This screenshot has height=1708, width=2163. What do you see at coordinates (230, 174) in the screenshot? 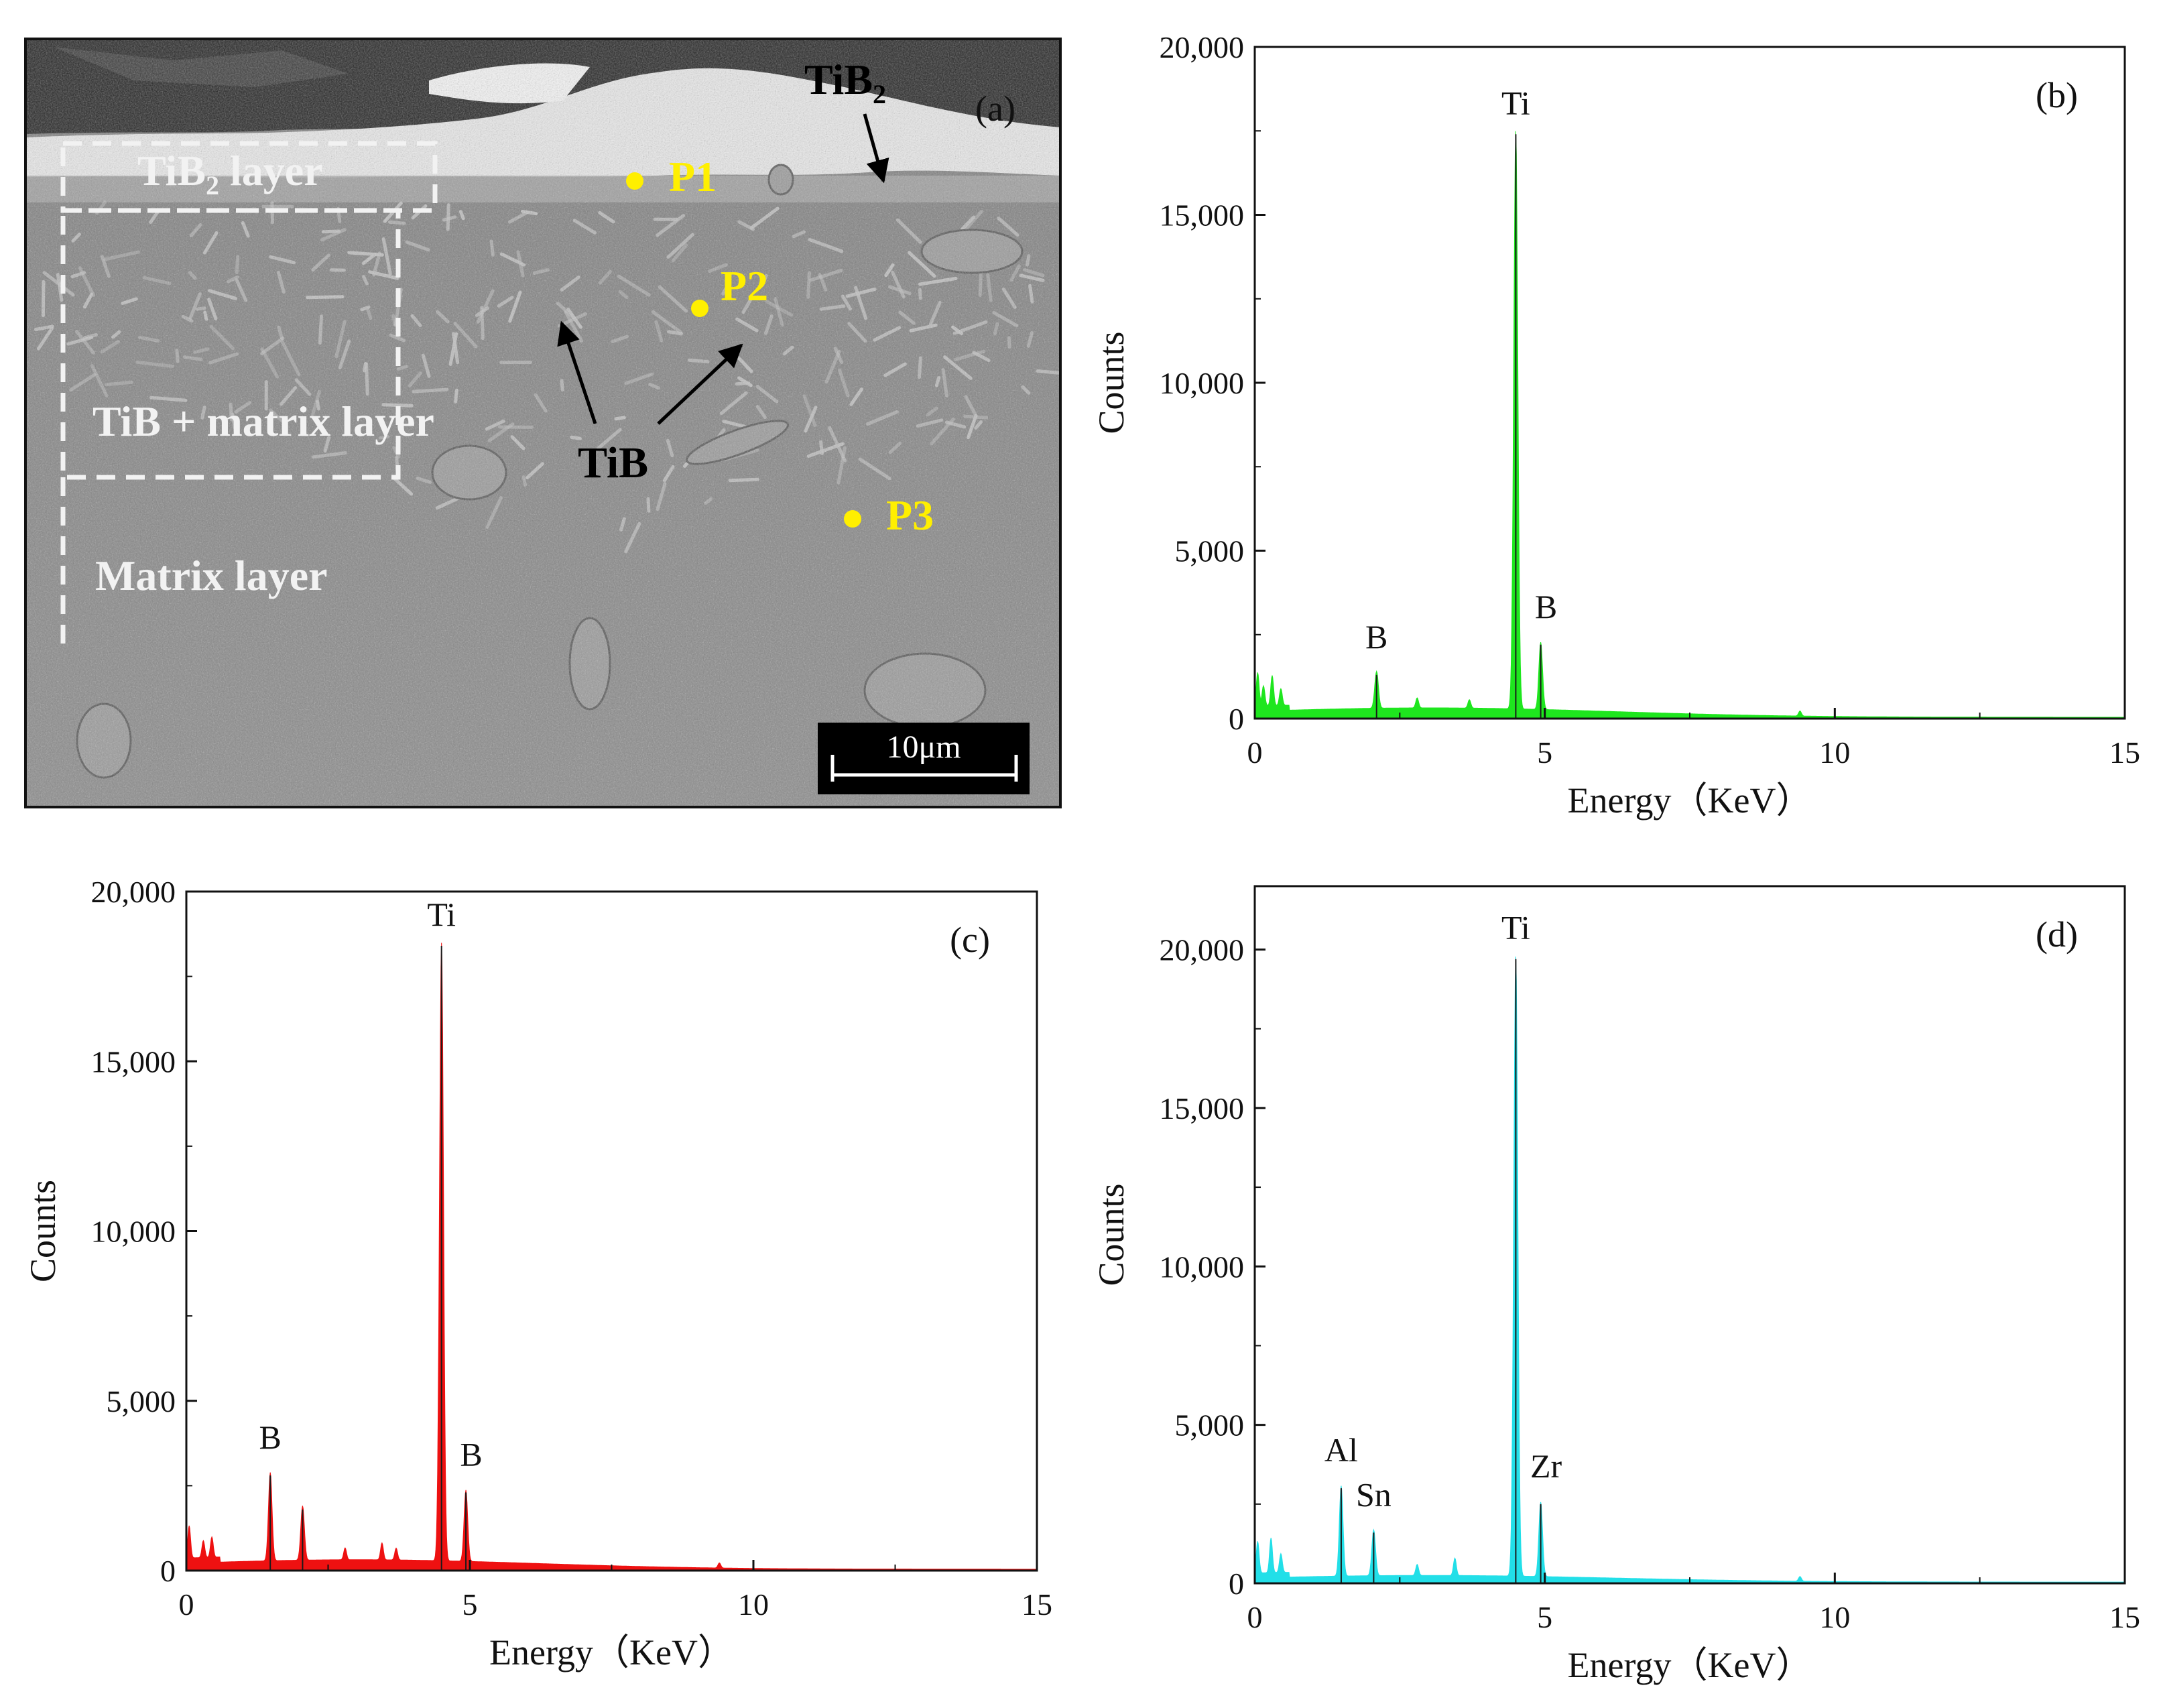
I see `tib2-layer-label: TiB2 layer` at bounding box center [230, 174].